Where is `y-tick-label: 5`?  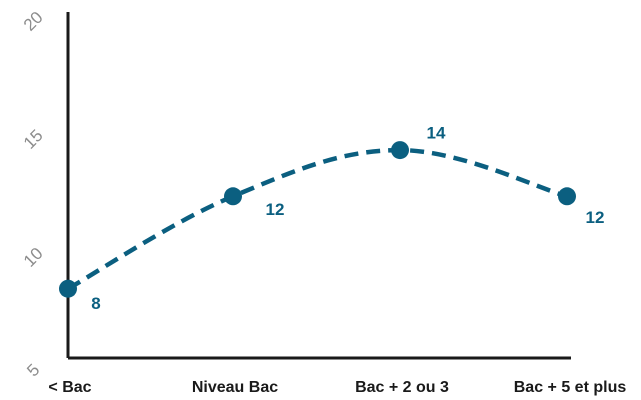 y-tick-label: 5 is located at coordinates (33, 370).